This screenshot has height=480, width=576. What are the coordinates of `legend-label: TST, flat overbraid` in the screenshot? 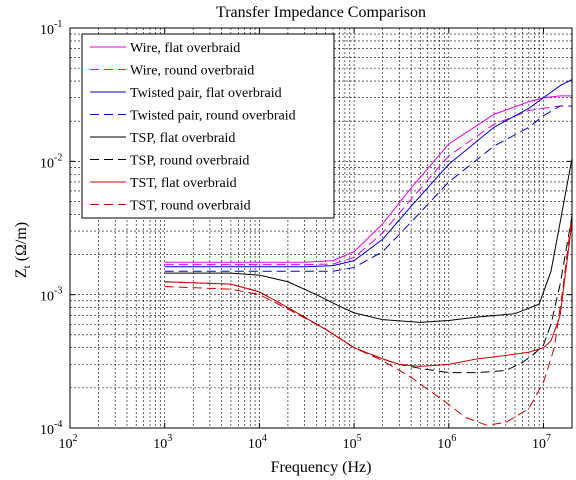 It's located at (183, 183).